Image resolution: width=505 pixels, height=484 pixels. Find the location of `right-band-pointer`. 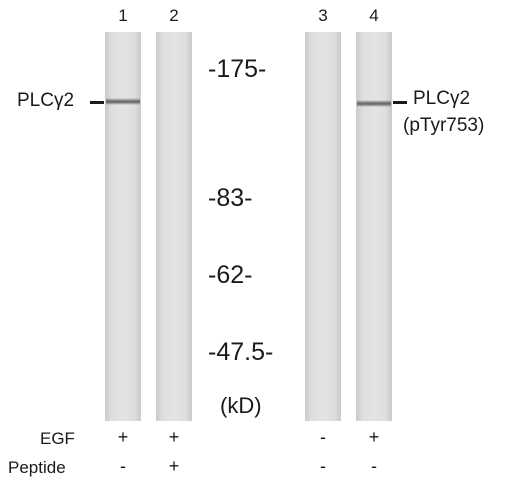

right-band-pointer is located at coordinates (400, 102).